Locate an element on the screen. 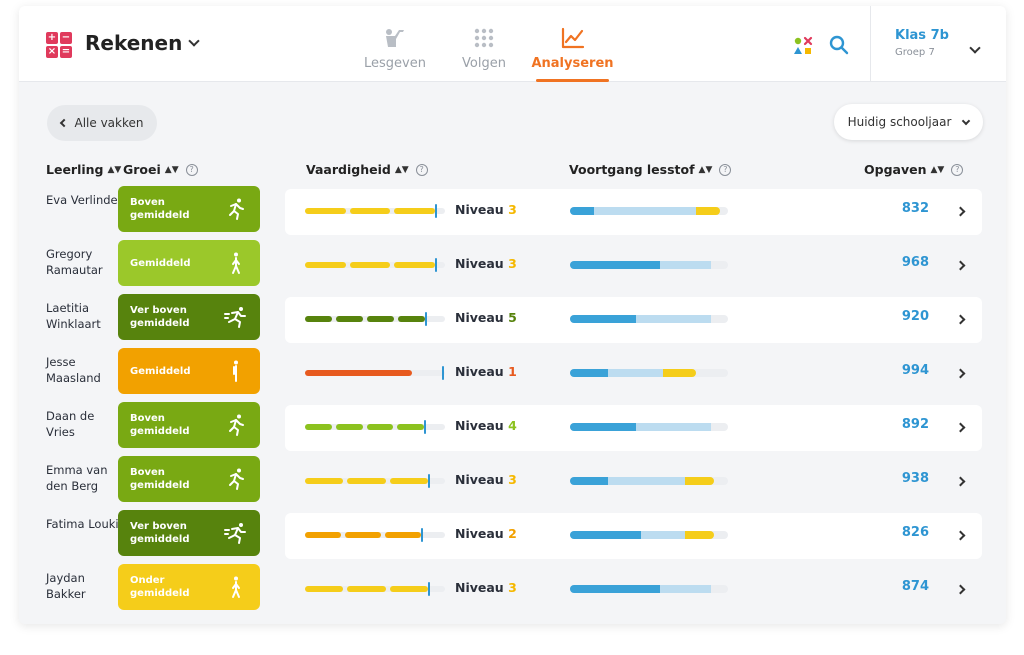  column-progress: Voortgang lesstof ▲▼? is located at coordinates (650, 169).